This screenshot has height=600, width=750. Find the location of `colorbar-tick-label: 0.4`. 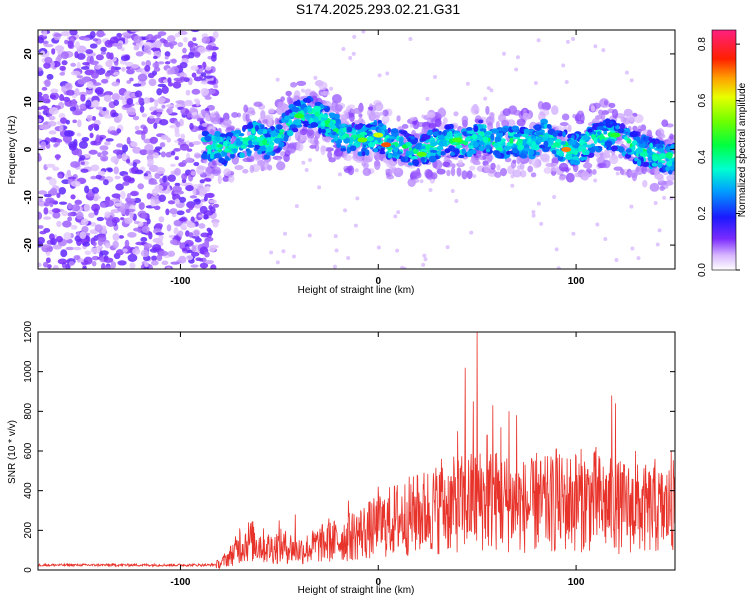

colorbar-tick-label: 0.4 is located at coordinates (702, 157).